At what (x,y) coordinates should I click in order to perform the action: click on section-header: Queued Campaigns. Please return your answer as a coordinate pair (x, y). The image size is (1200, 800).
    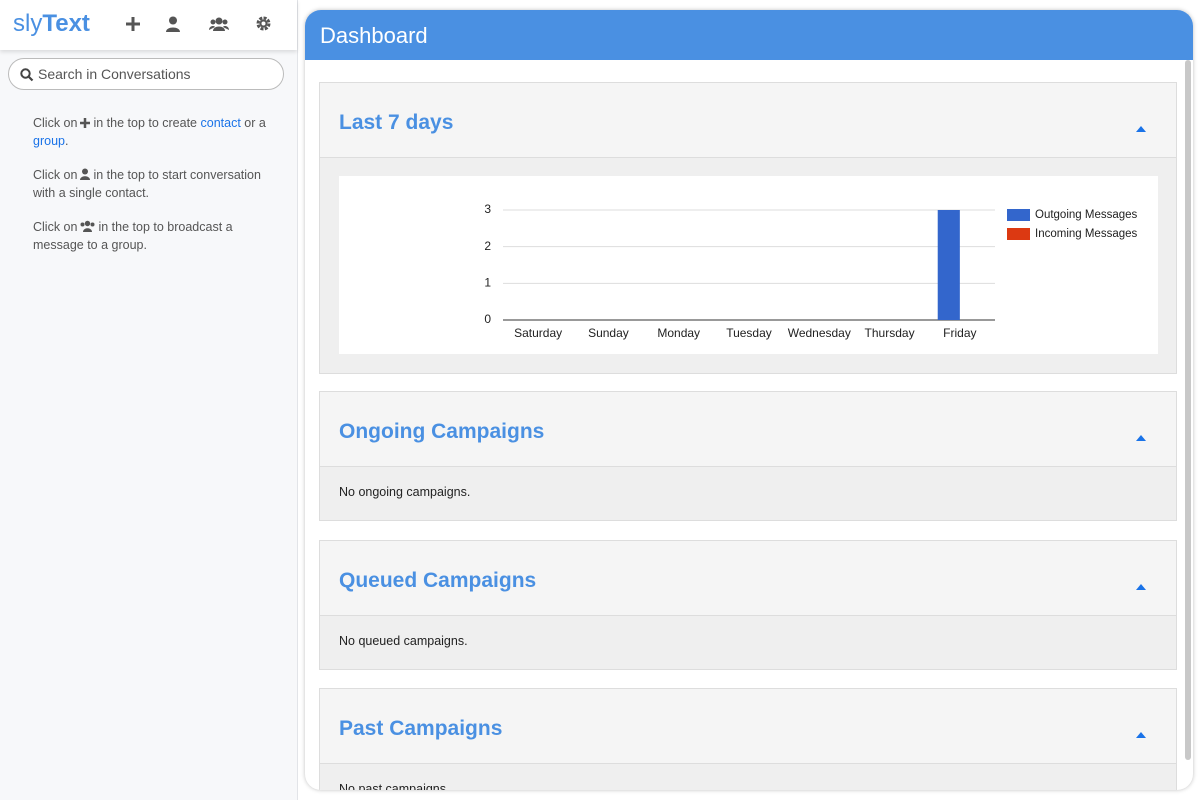
    Looking at the image, I should click on (748, 578).